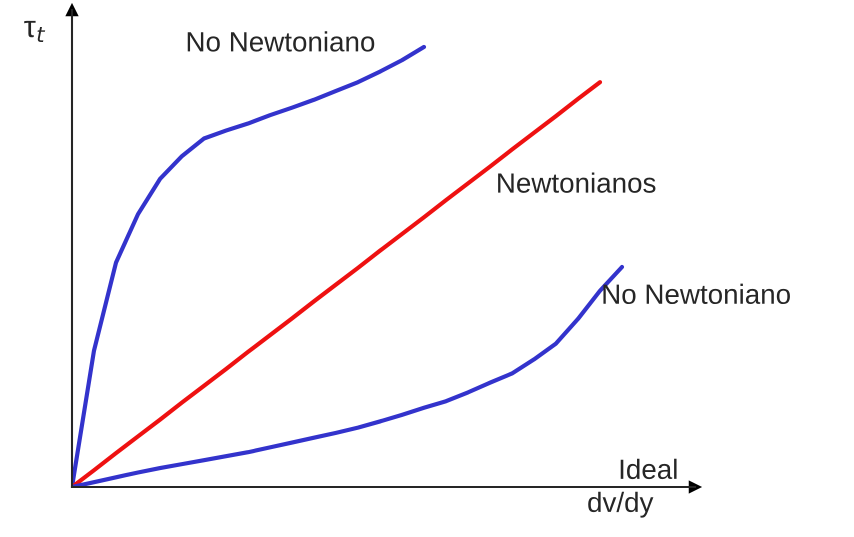 Image resolution: width=854 pixels, height=537 pixels. What do you see at coordinates (621, 505) in the screenshot?
I see `x-axis-title: dv/dy` at bounding box center [621, 505].